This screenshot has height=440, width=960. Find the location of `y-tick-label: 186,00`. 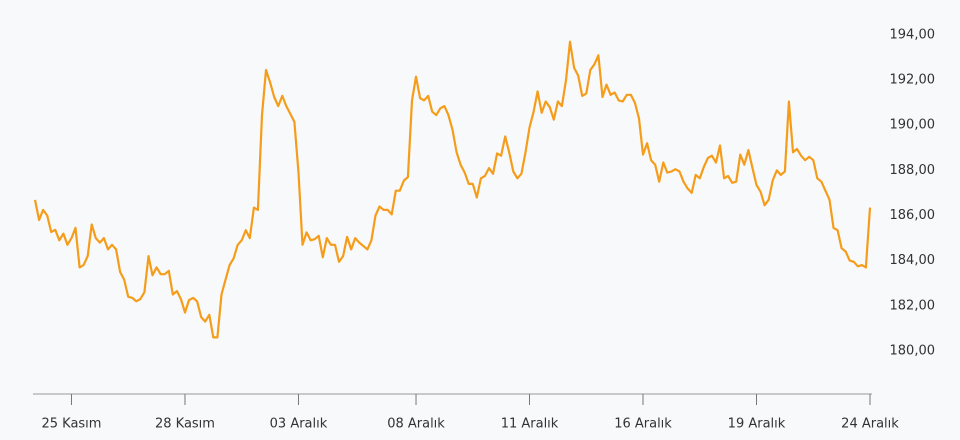

y-tick-label: 186,00 is located at coordinates (913, 215).